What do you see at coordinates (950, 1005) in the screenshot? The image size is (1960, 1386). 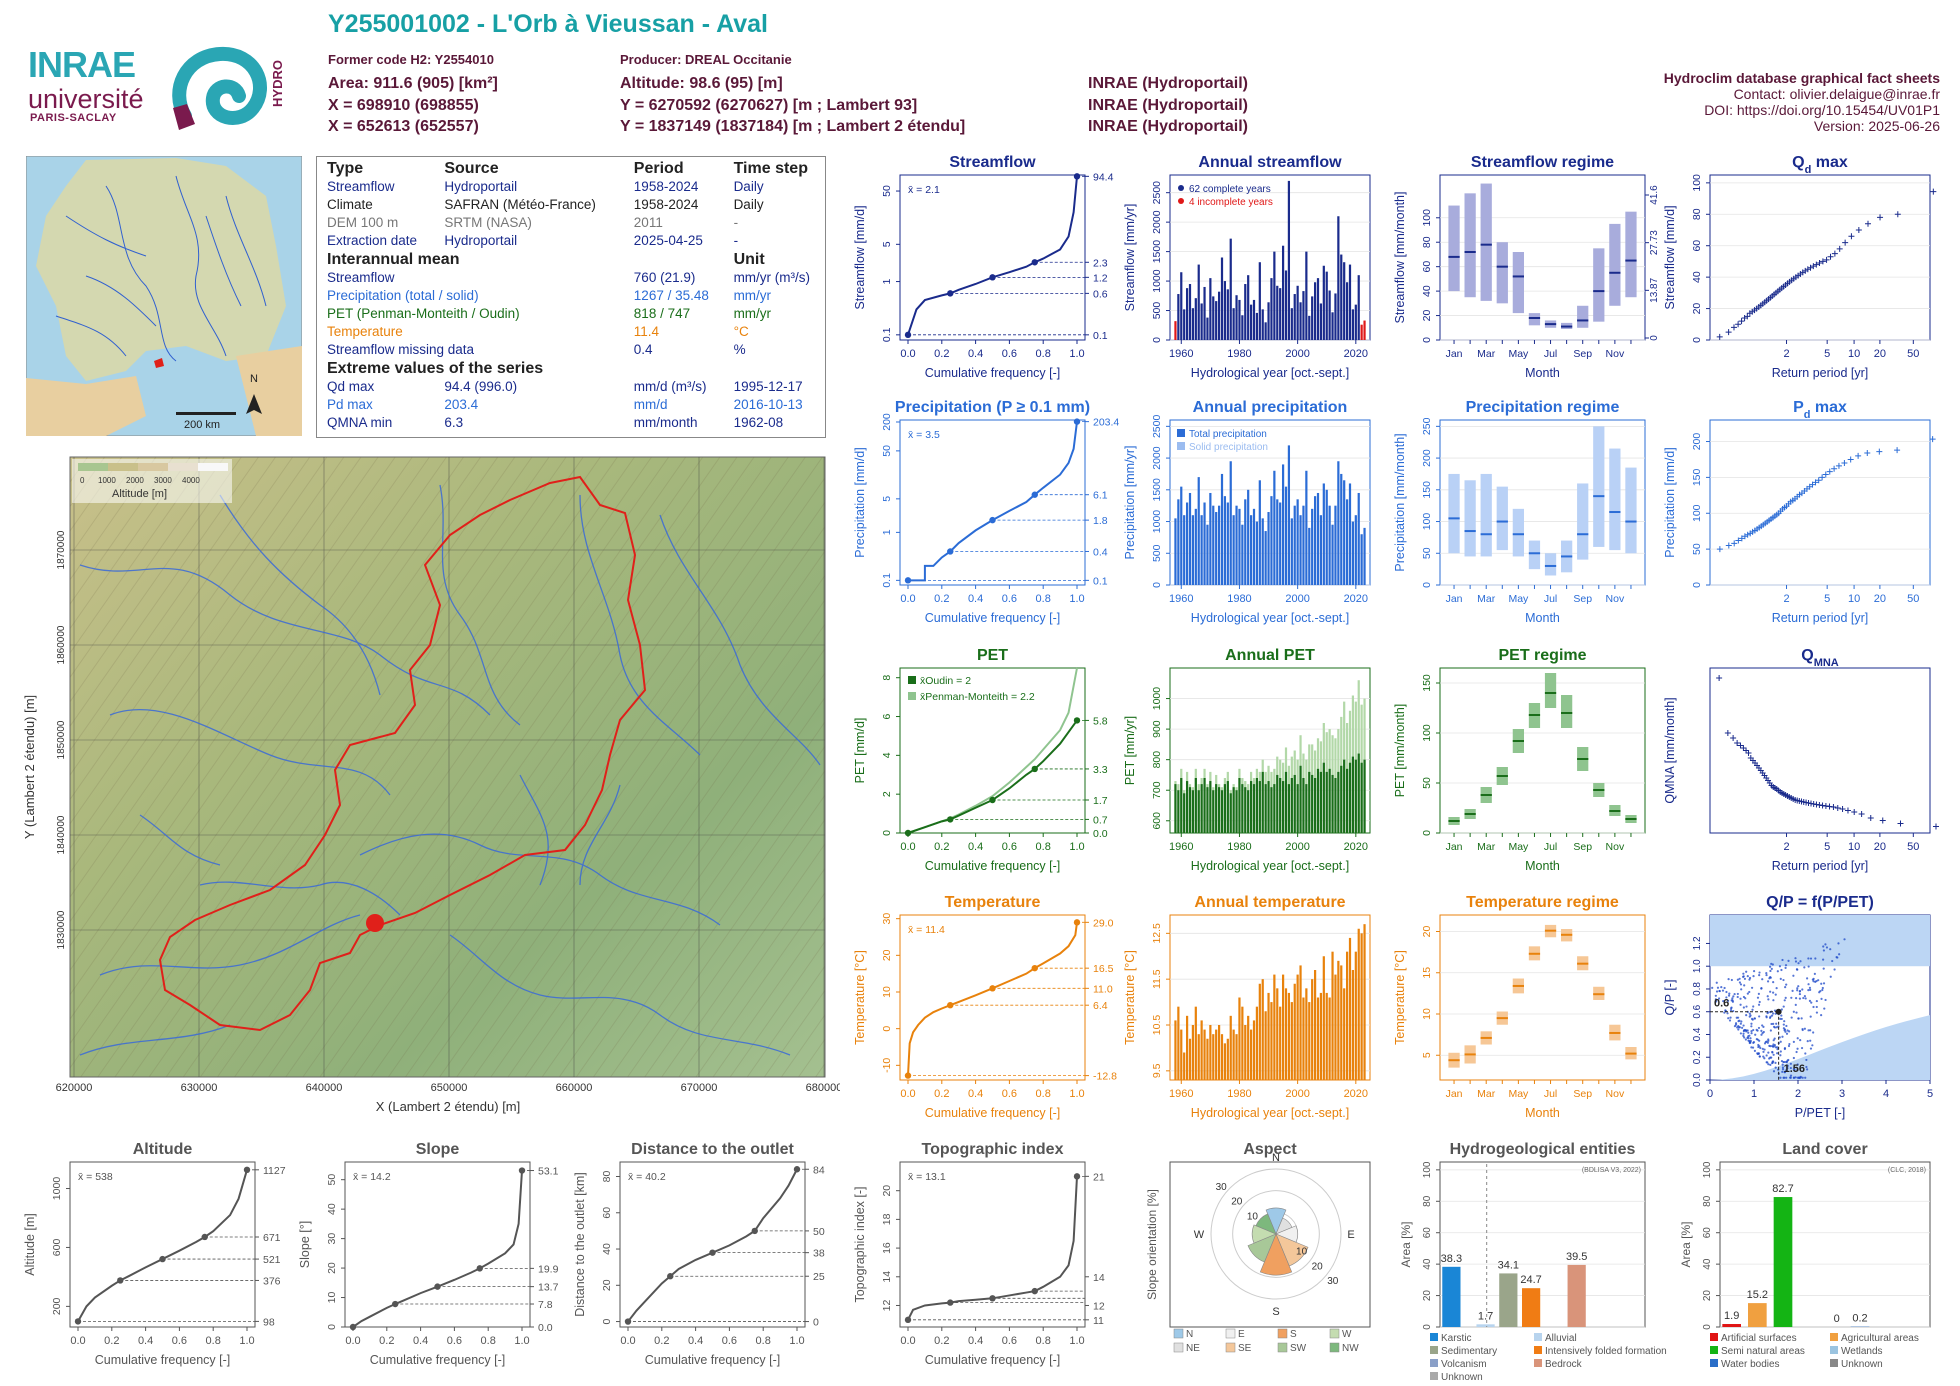 I see `temperature-marker` at bounding box center [950, 1005].